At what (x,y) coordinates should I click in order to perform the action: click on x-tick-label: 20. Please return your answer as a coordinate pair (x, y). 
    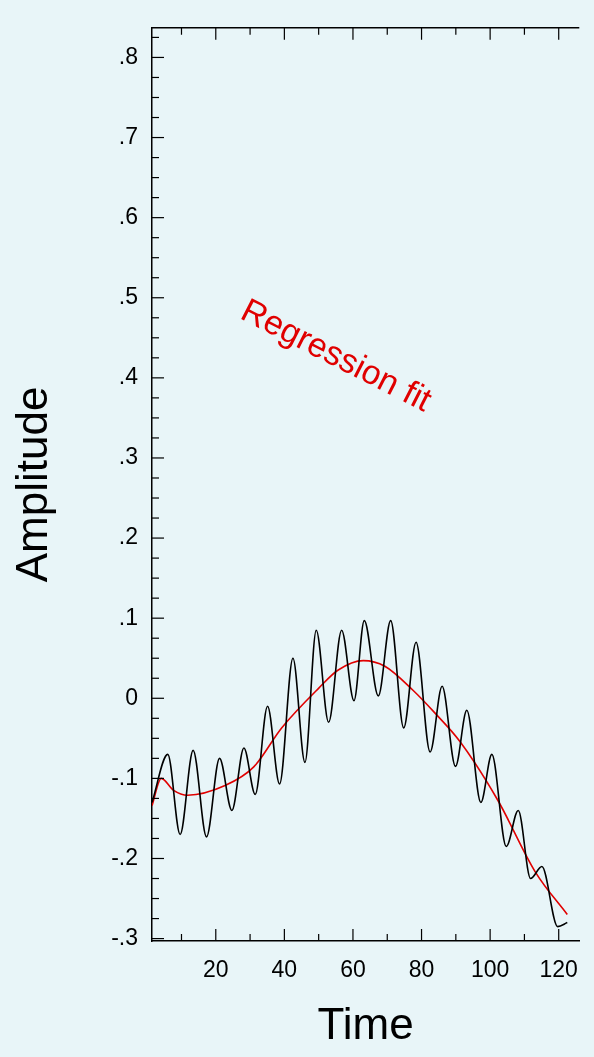
    Looking at the image, I should click on (215, 969).